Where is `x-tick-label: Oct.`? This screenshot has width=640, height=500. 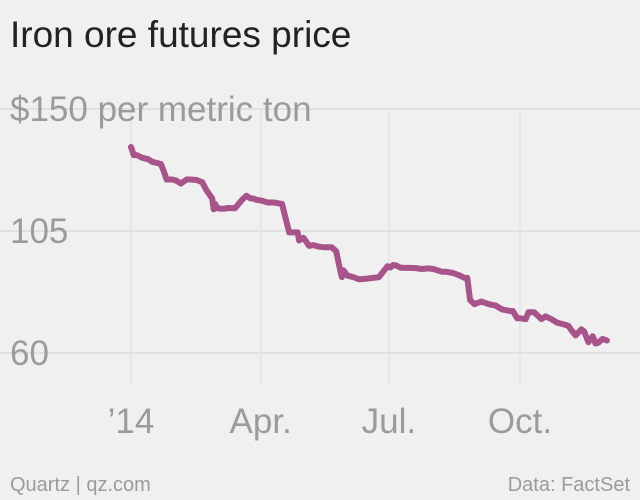
x-tick-label: Oct. is located at coordinates (520, 421).